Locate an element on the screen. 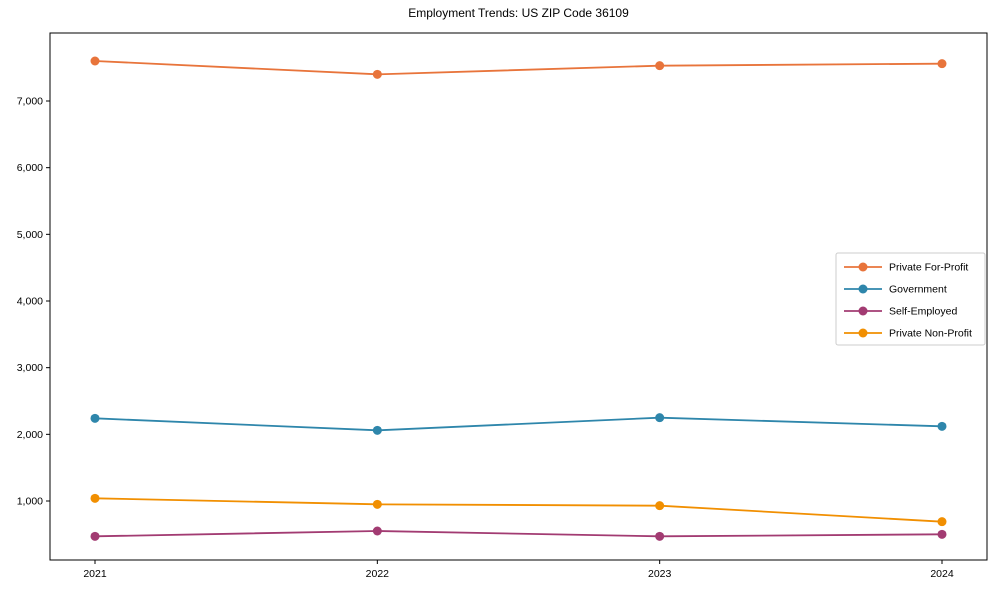 The height and width of the screenshot is (605, 1000). legend-label-private-for-profit: Private For-Profit is located at coordinates (928, 268).